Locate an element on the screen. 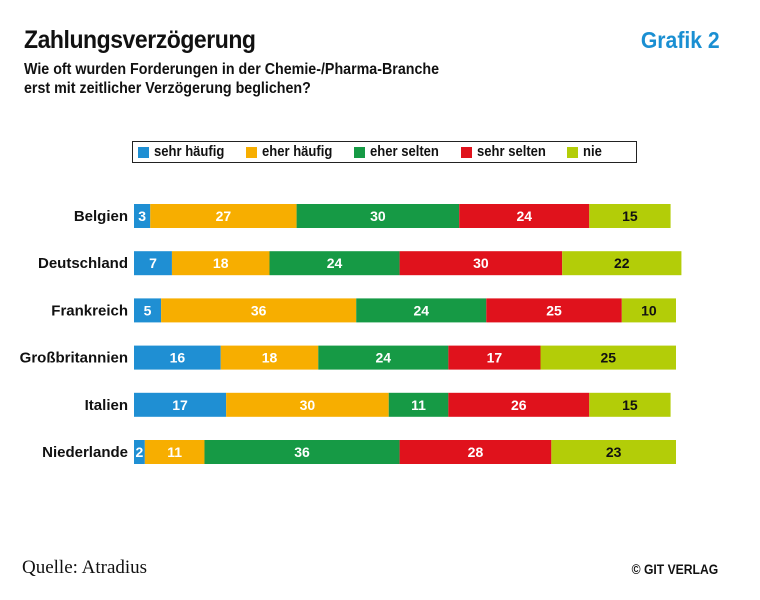  data-label-3-4: 25 is located at coordinates (608, 358).